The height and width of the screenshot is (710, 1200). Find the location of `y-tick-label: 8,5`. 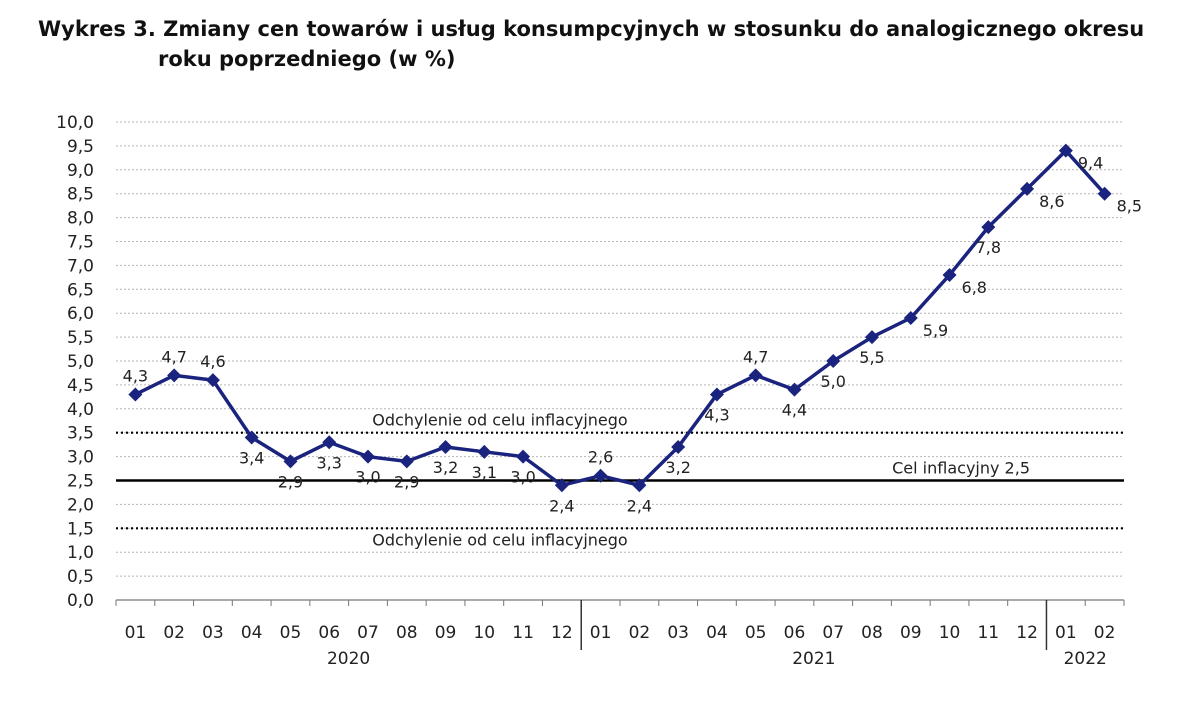

y-tick-label: 8,5 is located at coordinates (80, 195).